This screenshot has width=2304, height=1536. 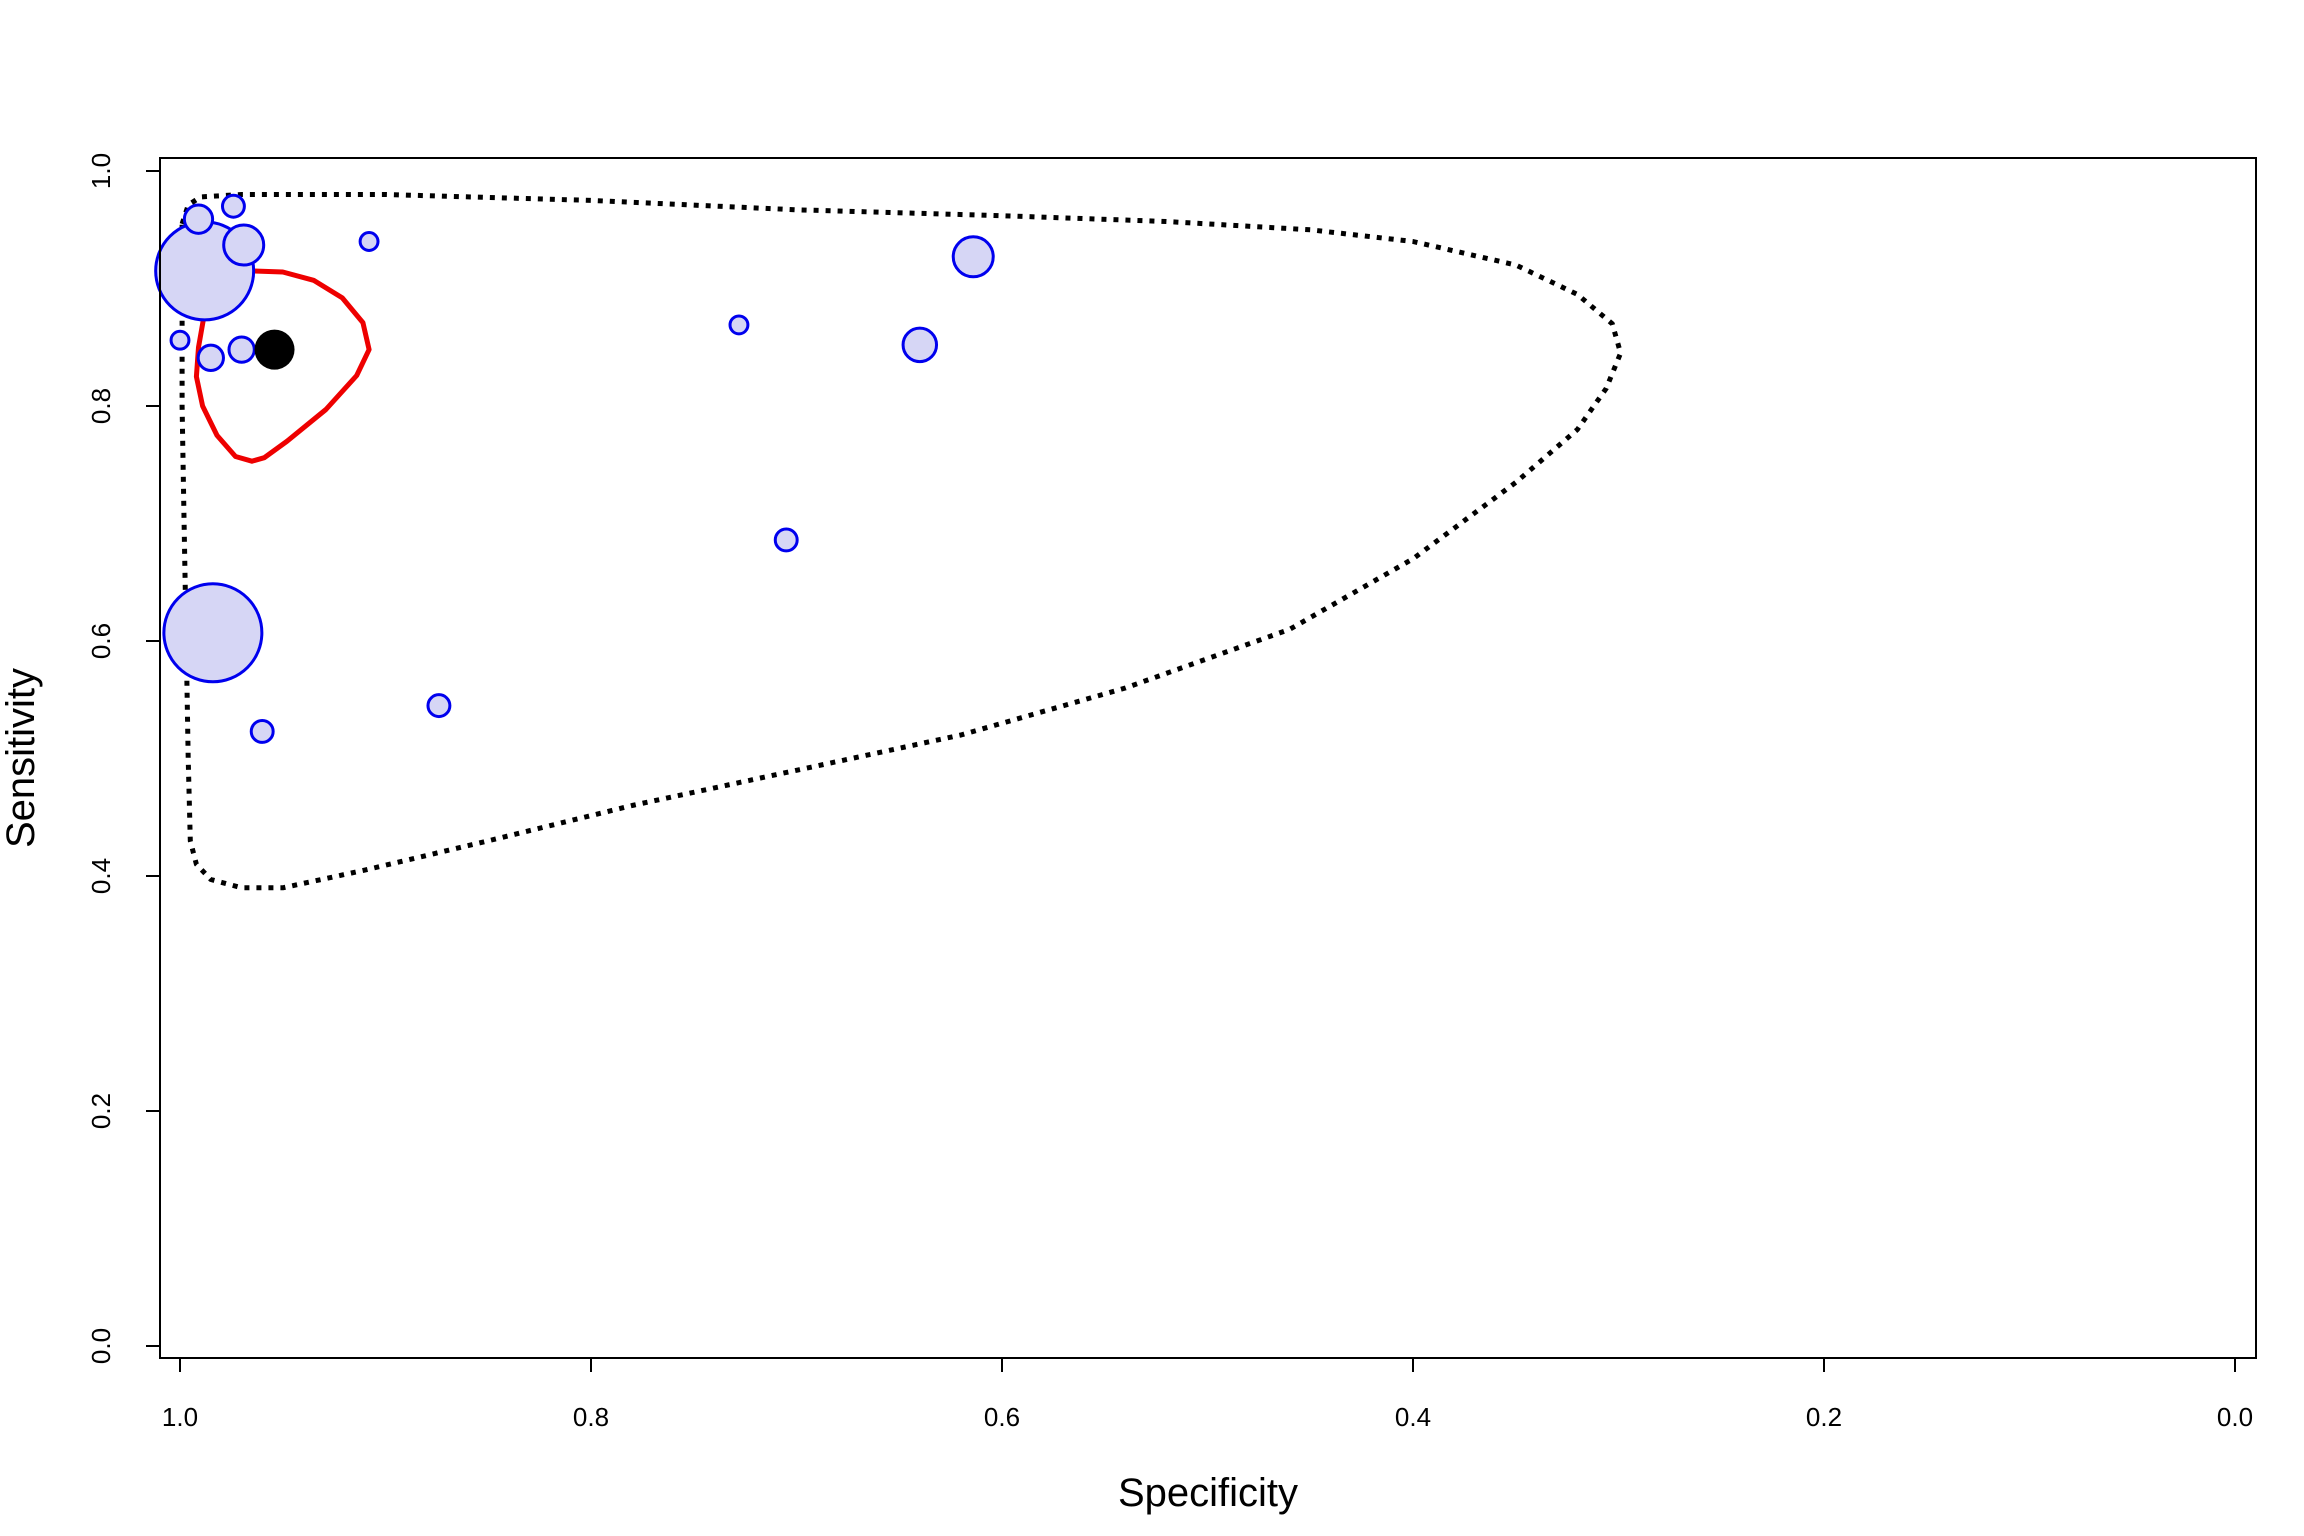 I want to click on y-tick-label: 0.2, so click(x=101, y=1111).